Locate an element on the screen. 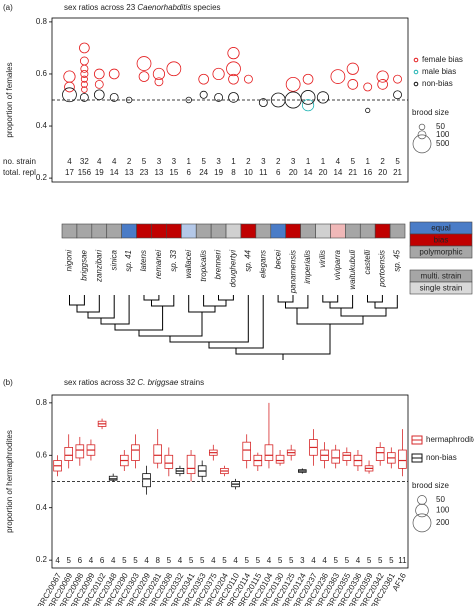  y-tick-label: 0.2 is located at coordinates (42, 559).